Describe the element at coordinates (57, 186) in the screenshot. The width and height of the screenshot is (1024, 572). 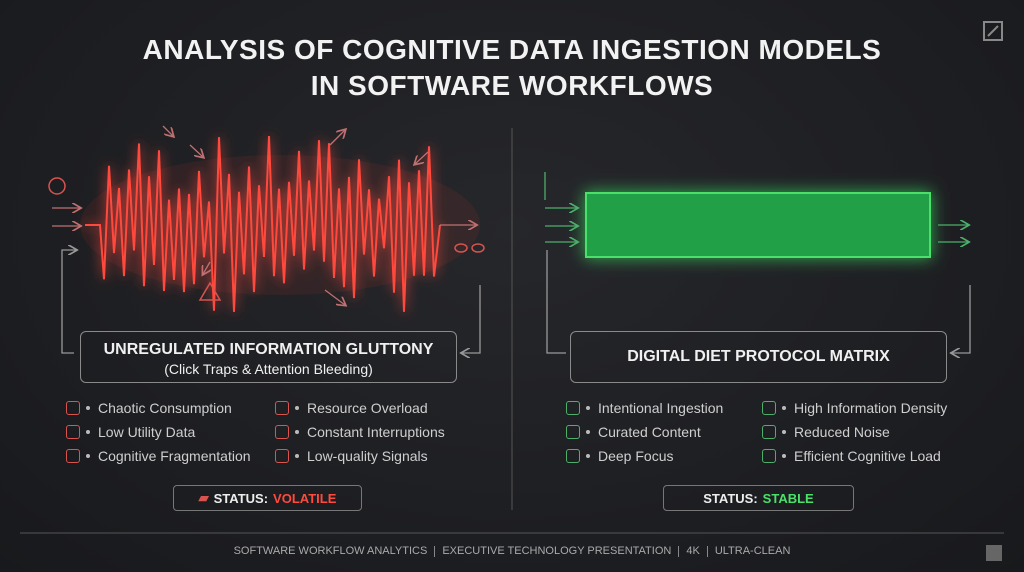
I see `brain-icon` at that location.